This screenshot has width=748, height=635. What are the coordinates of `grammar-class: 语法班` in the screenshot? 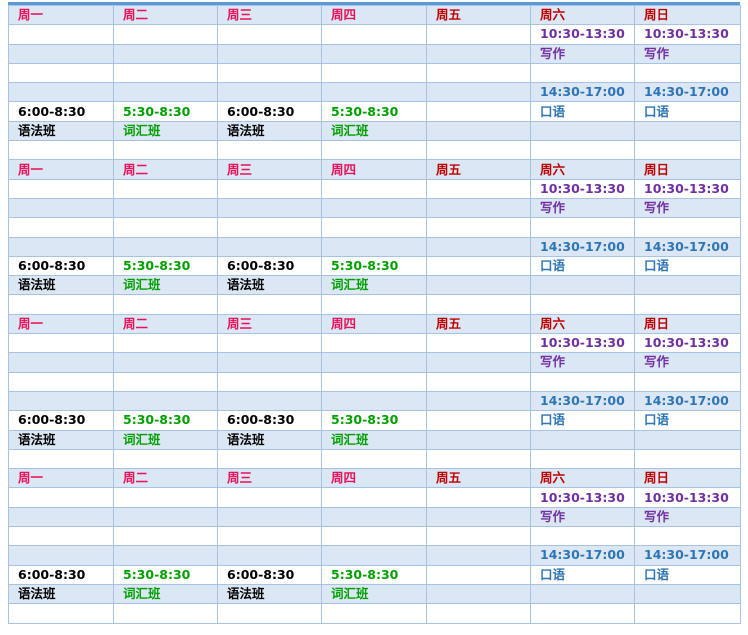 It's located at (269, 131).